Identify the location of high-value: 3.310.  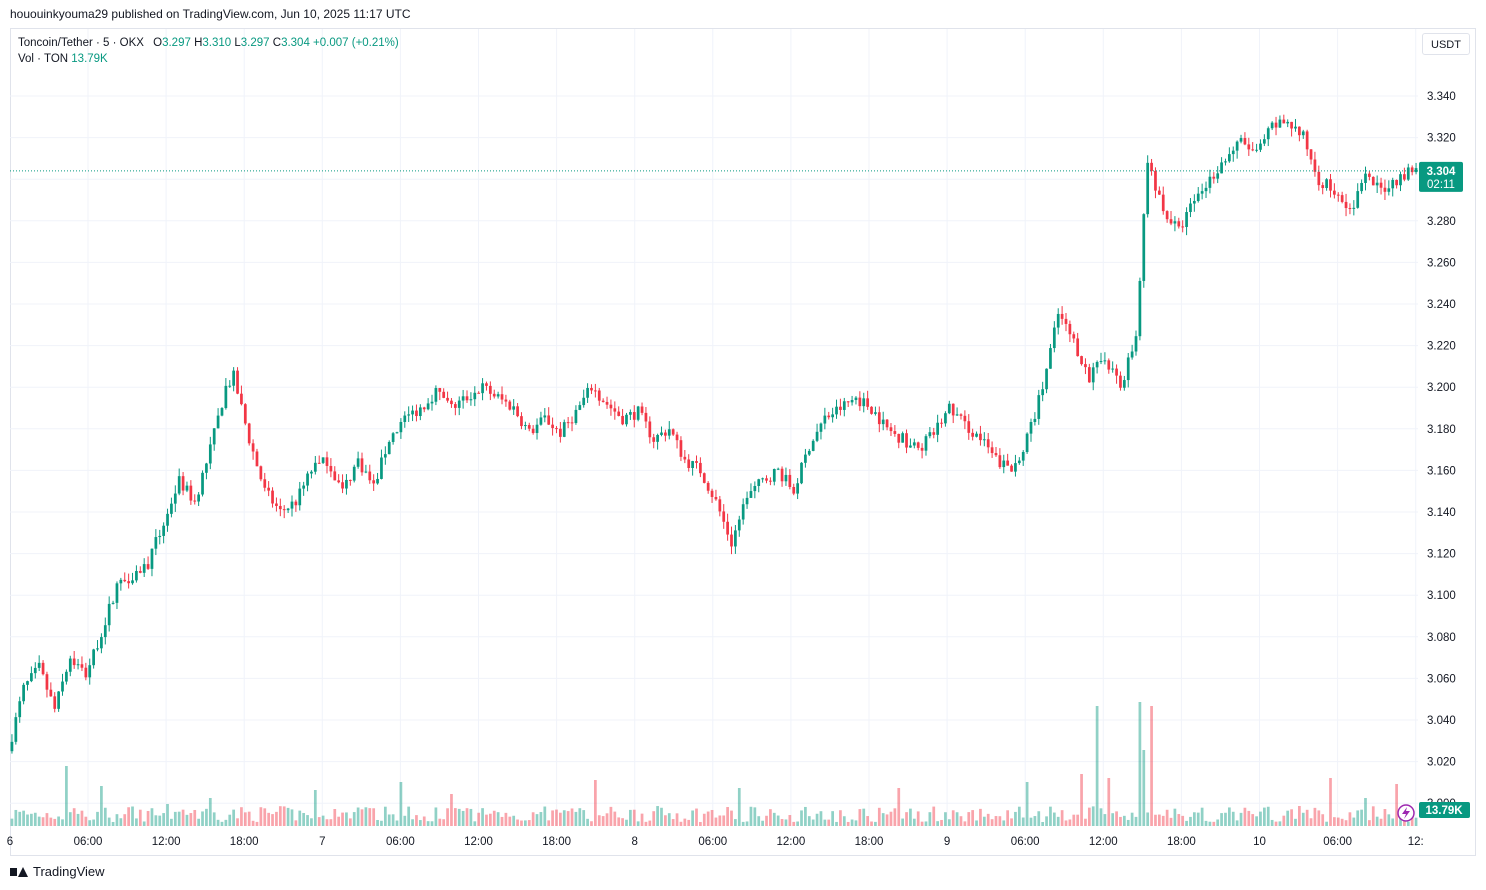
(217, 43).